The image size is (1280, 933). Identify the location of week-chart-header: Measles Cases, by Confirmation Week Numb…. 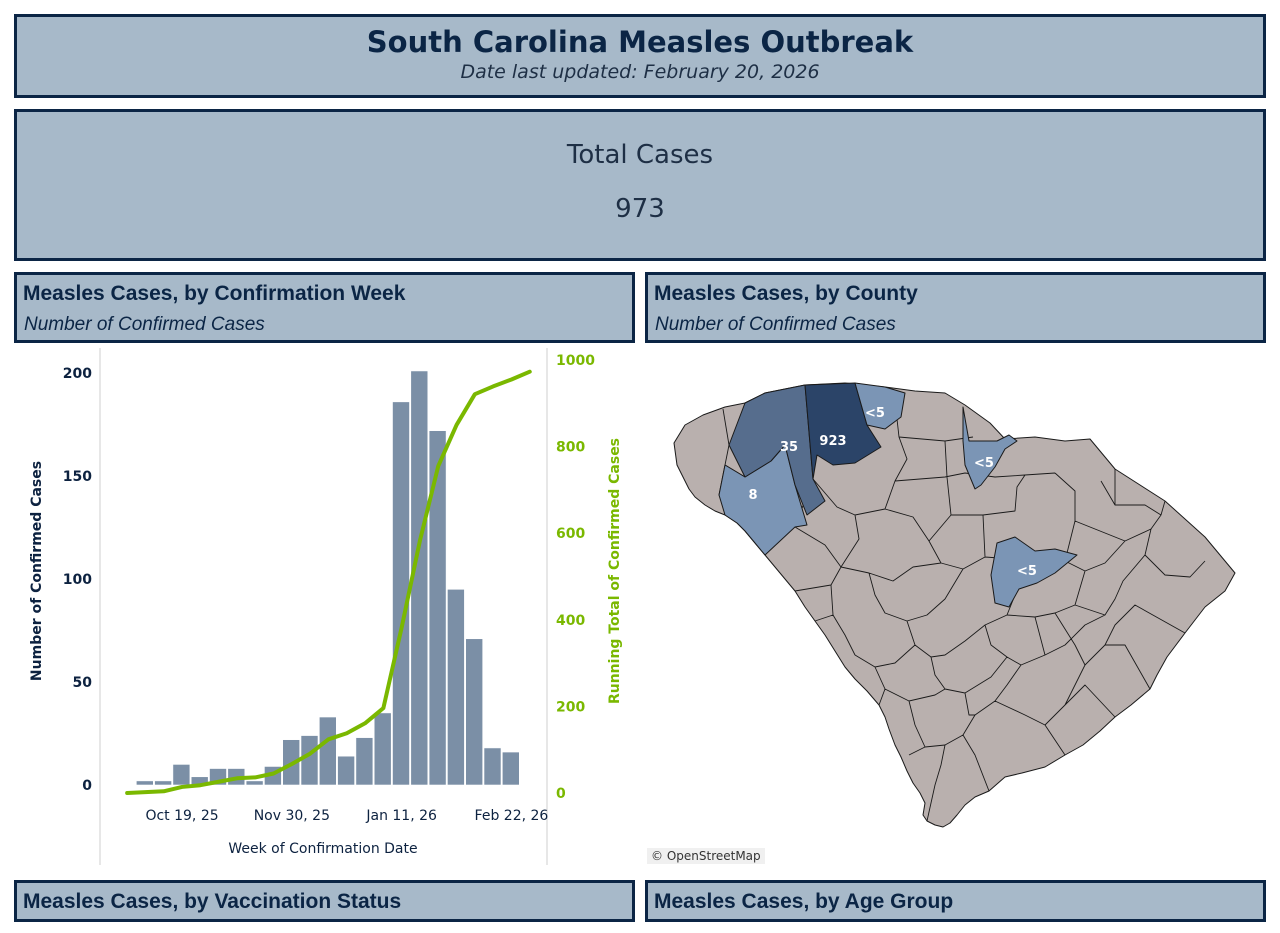
(324, 307).